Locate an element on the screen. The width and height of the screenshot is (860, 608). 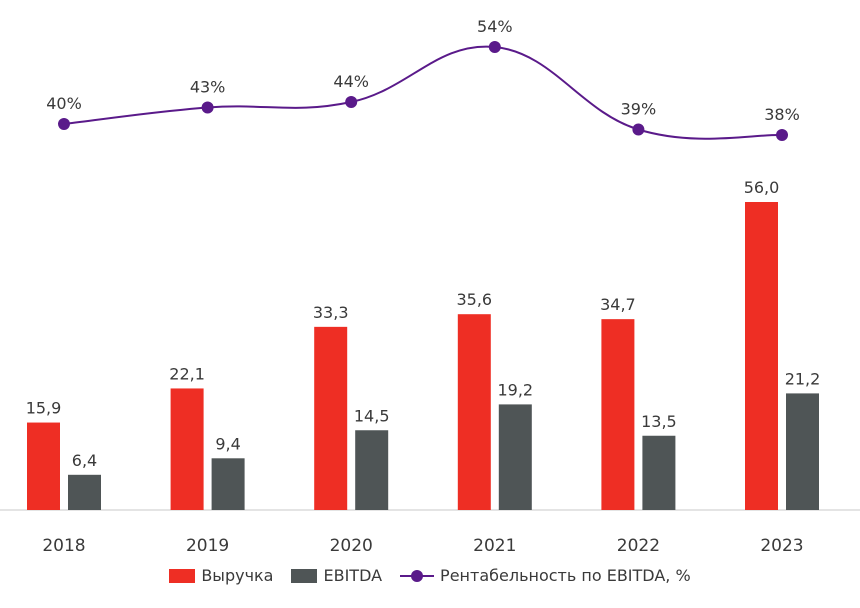
margin-label-2019: 43% is located at coordinates (208, 87).